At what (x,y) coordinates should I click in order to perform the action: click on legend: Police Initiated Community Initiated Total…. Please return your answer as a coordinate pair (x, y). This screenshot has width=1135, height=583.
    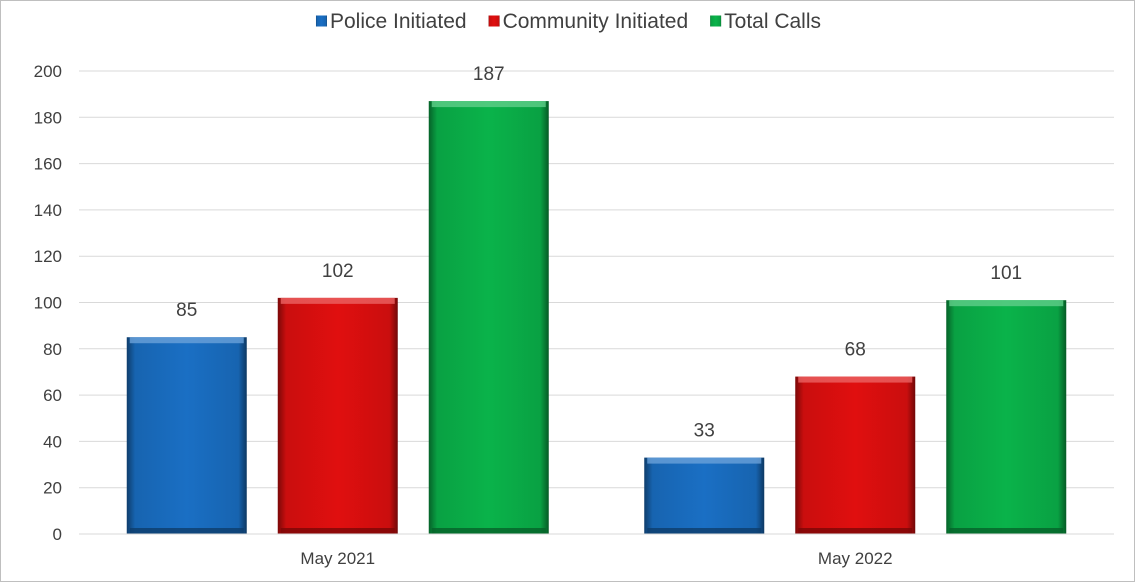
    Looking at the image, I should click on (568, 21).